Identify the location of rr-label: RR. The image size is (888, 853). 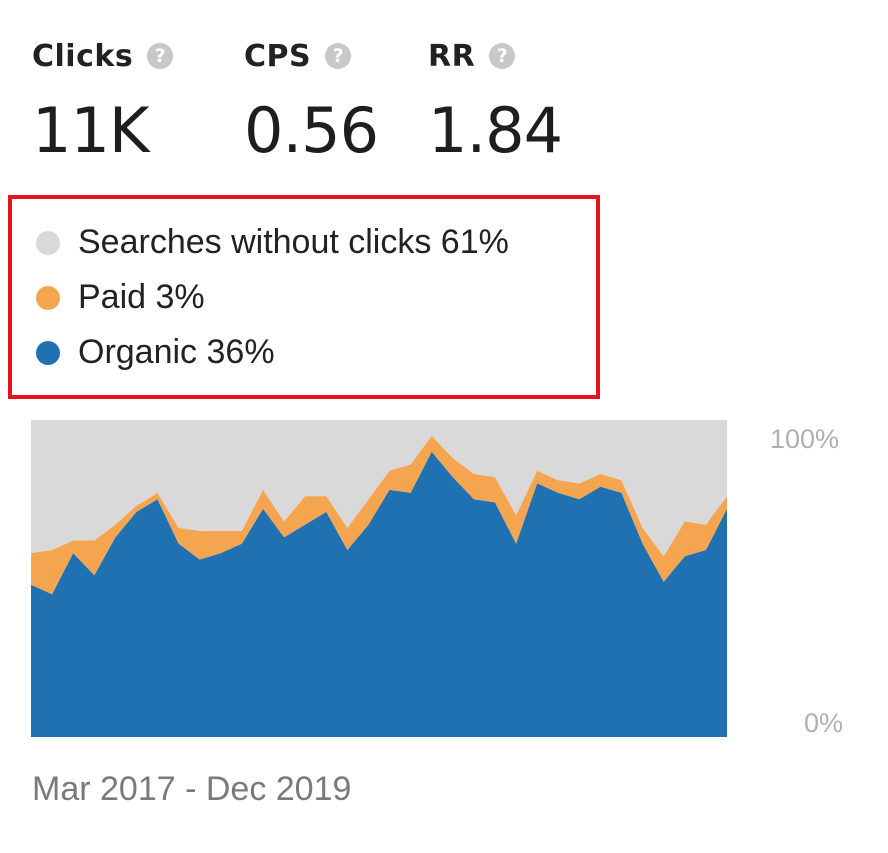
(452, 56).